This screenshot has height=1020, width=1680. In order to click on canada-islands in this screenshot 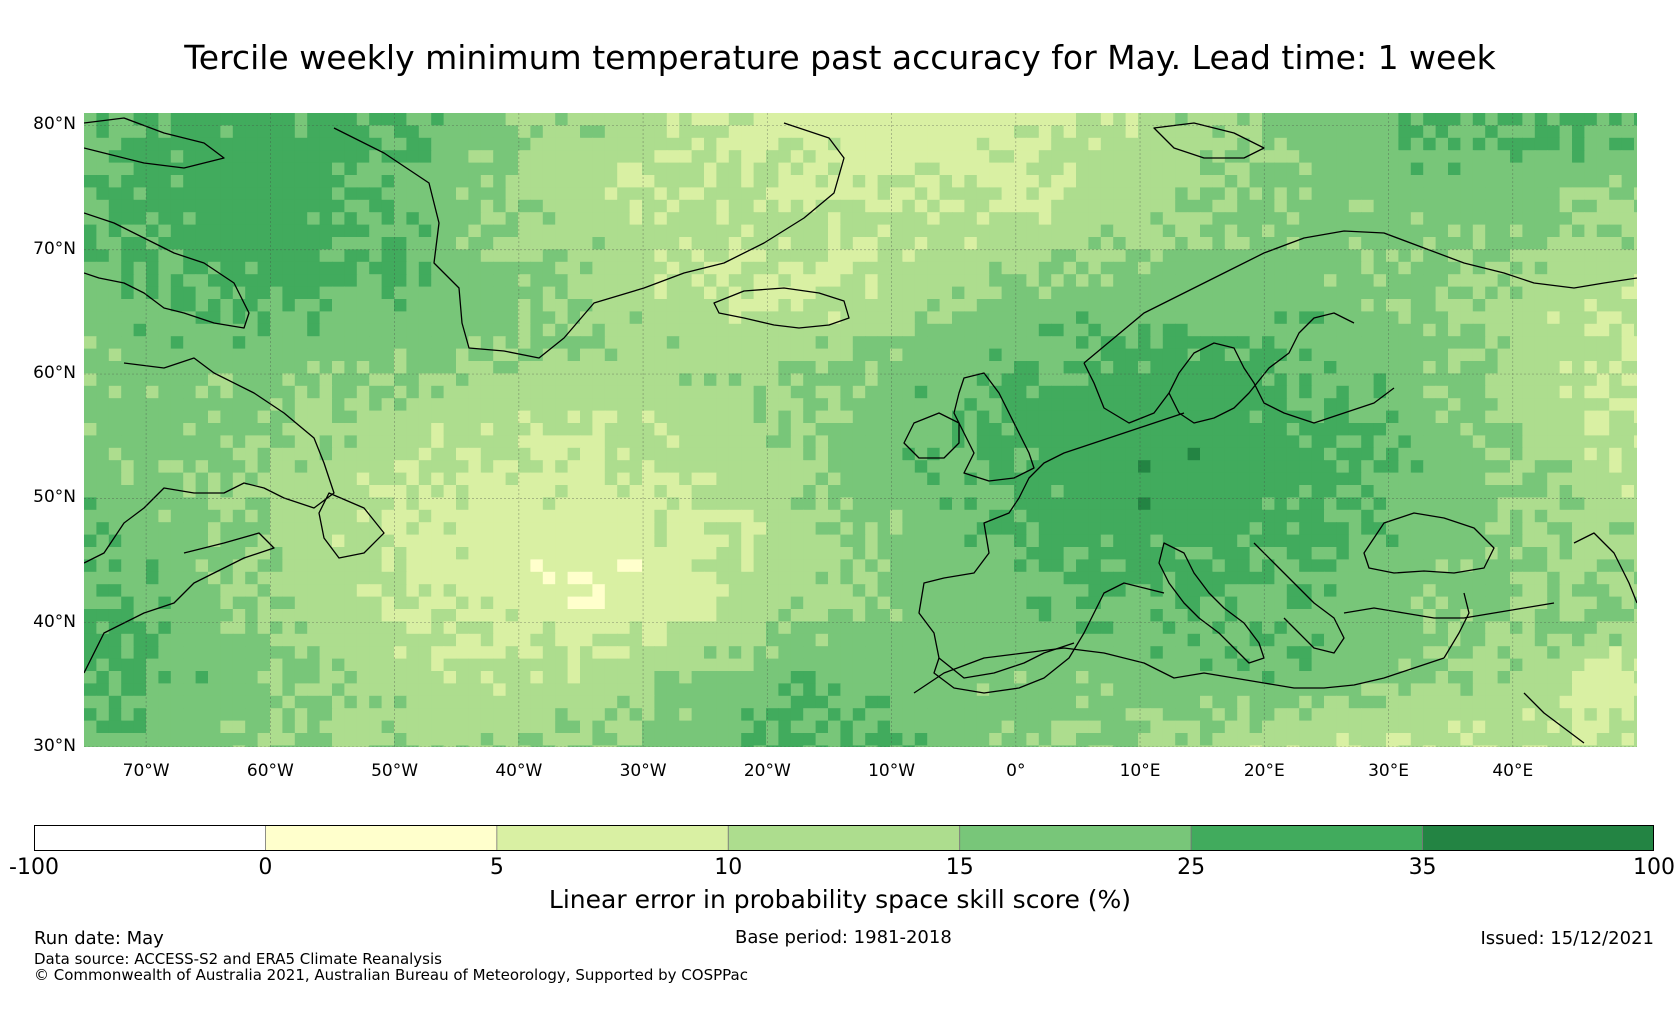, I will do `click(154, 143)`.